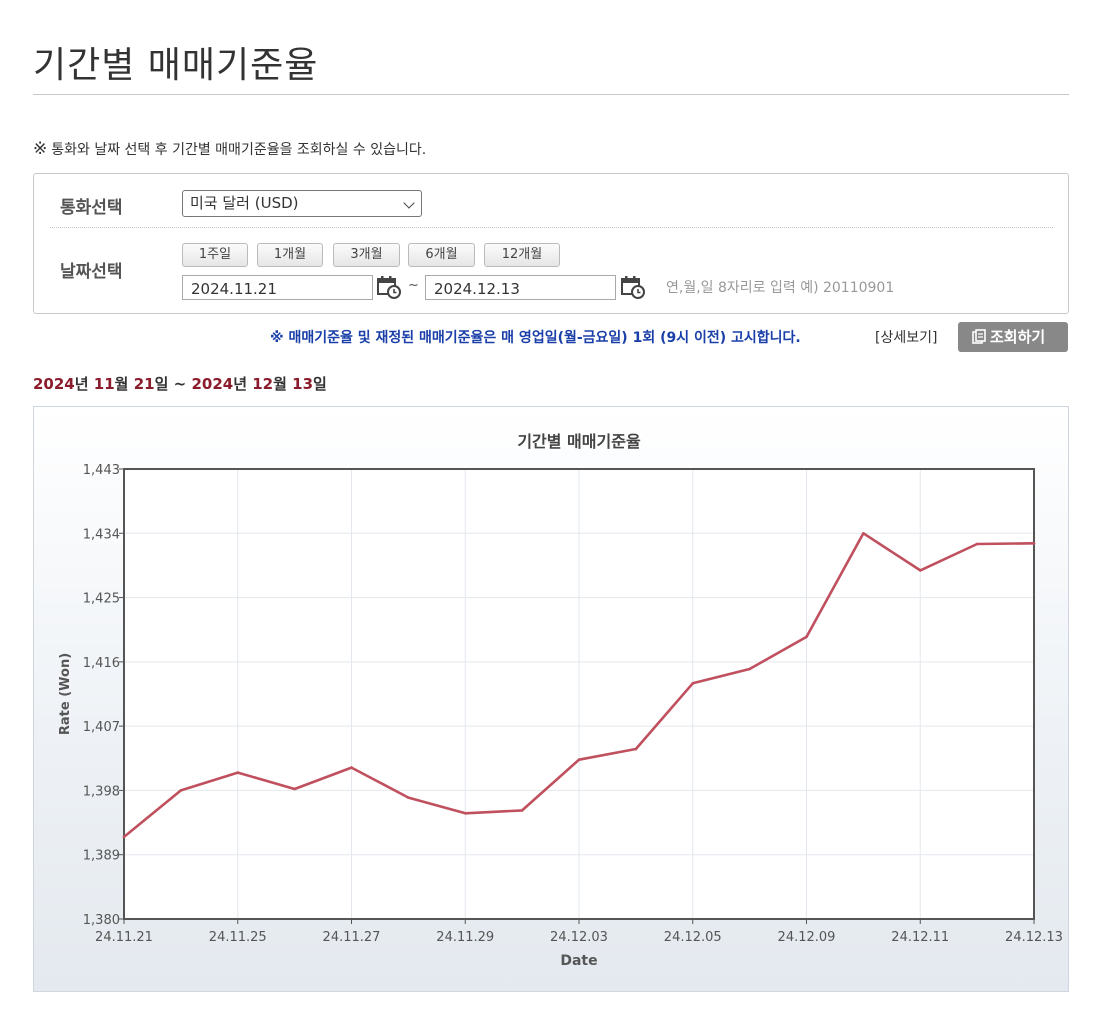  Describe the element at coordinates (101, 791) in the screenshot. I see `y-tick-label: 1,398` at that location.